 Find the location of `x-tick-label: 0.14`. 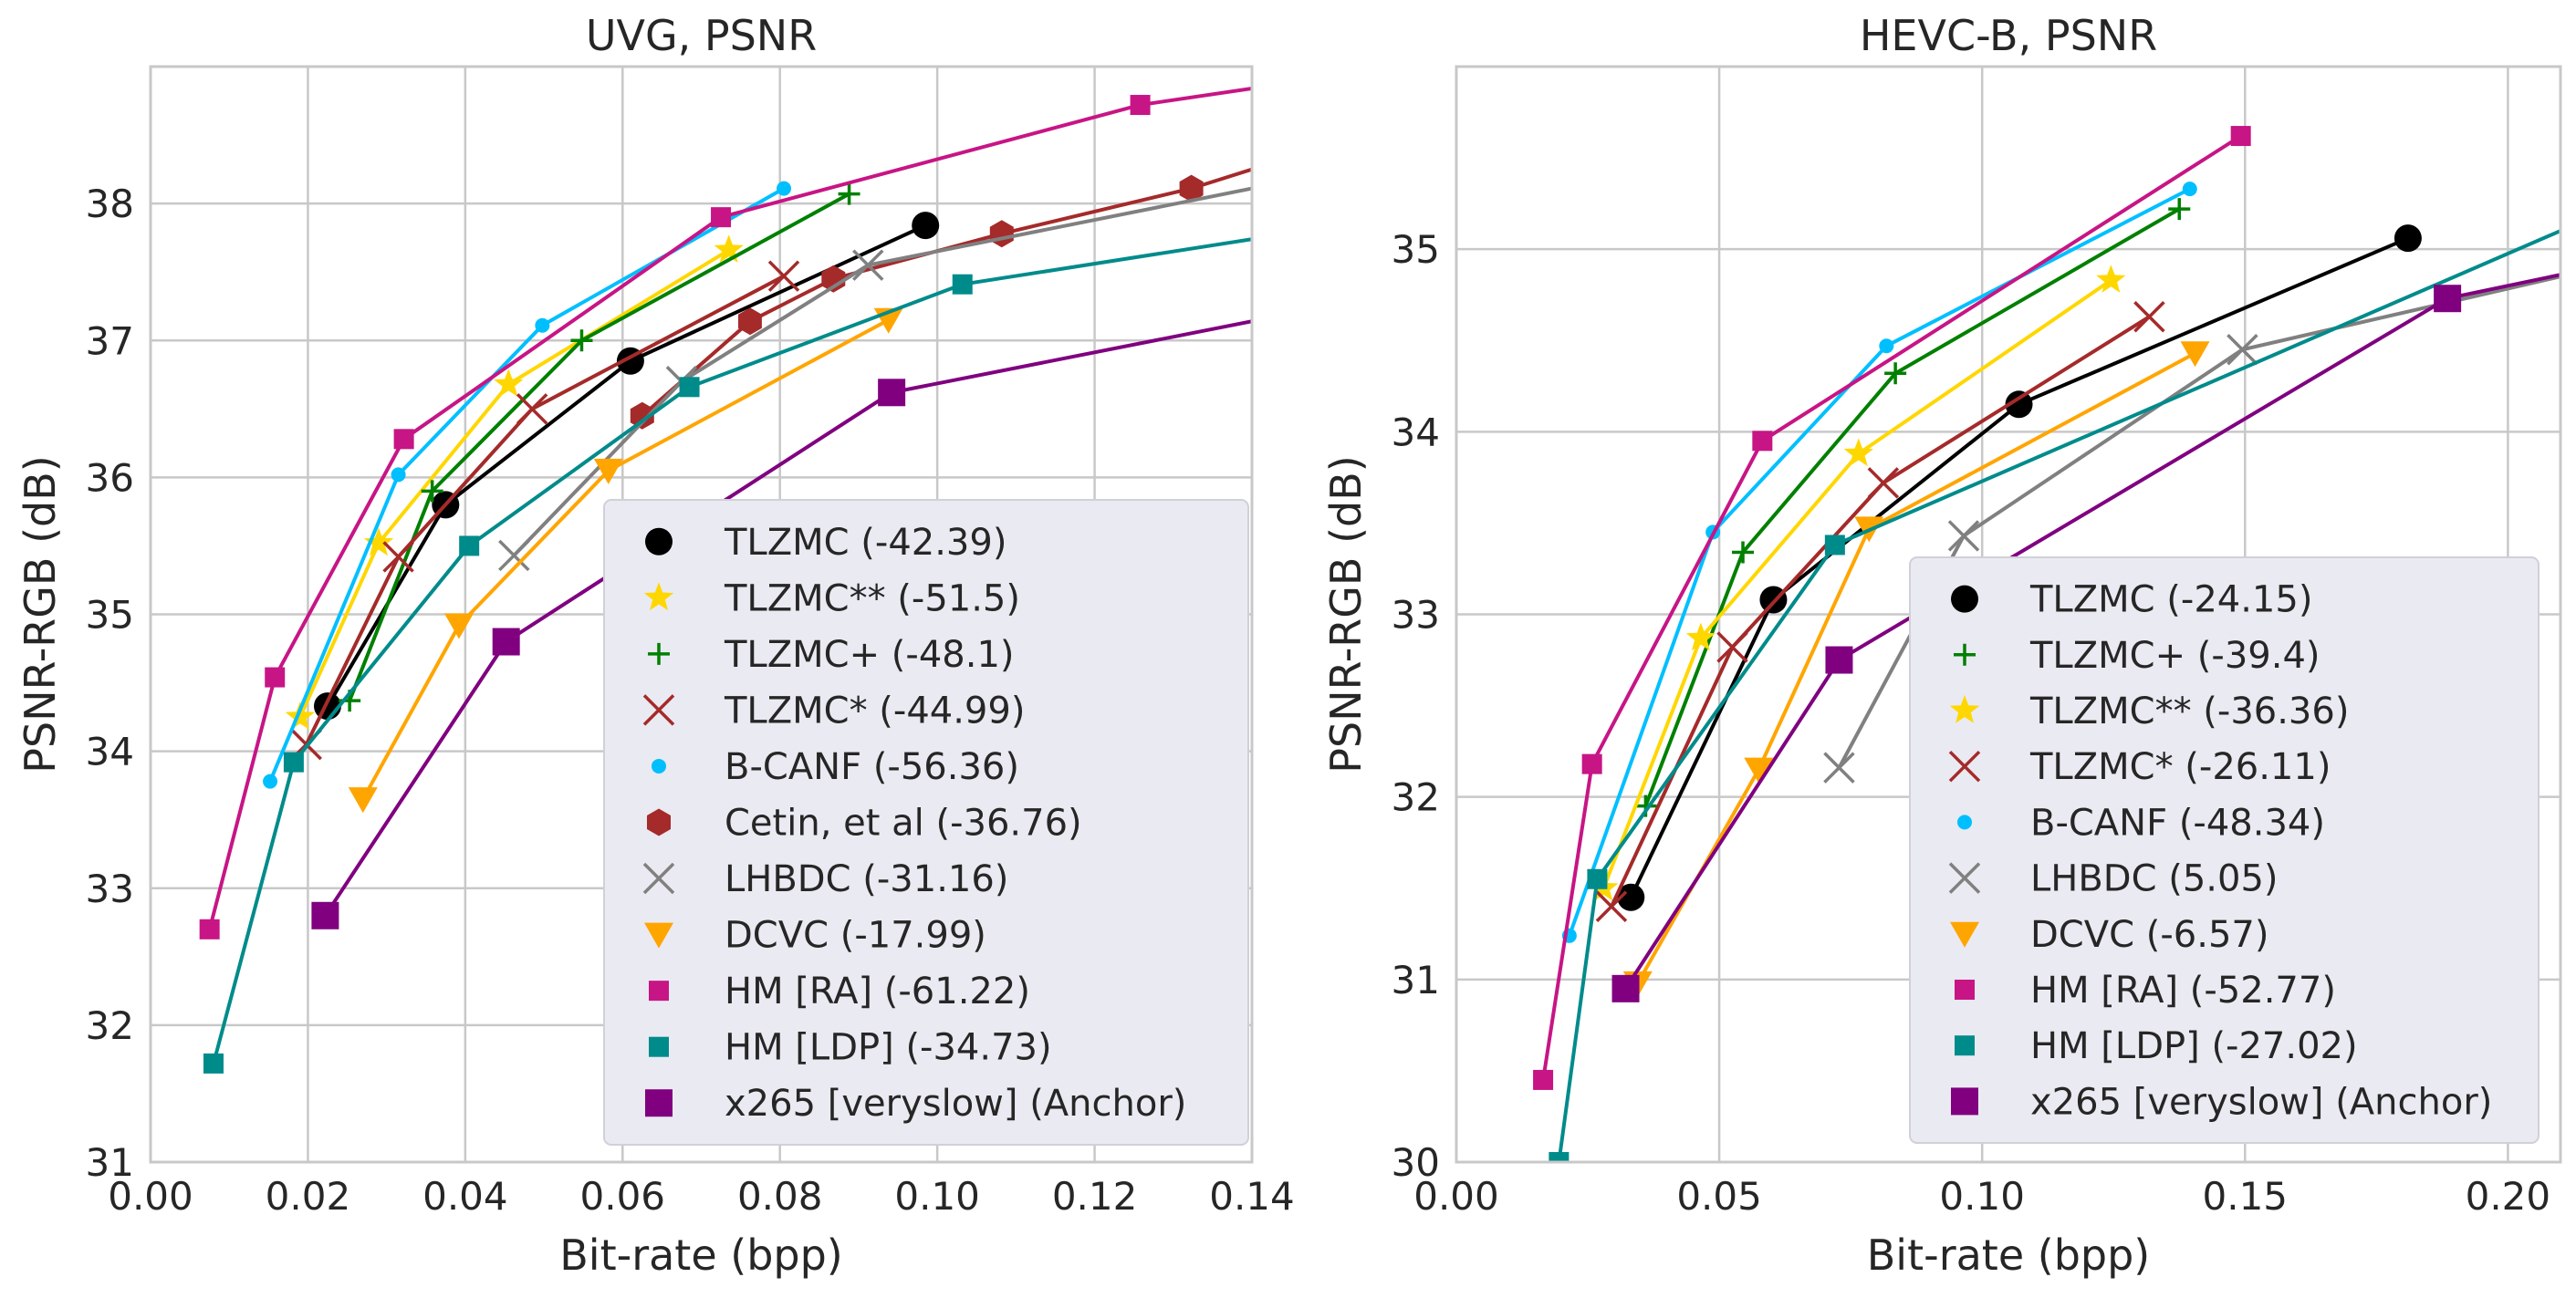

x-tick-label: 0.14 is located at coordinates (1252, 1196).